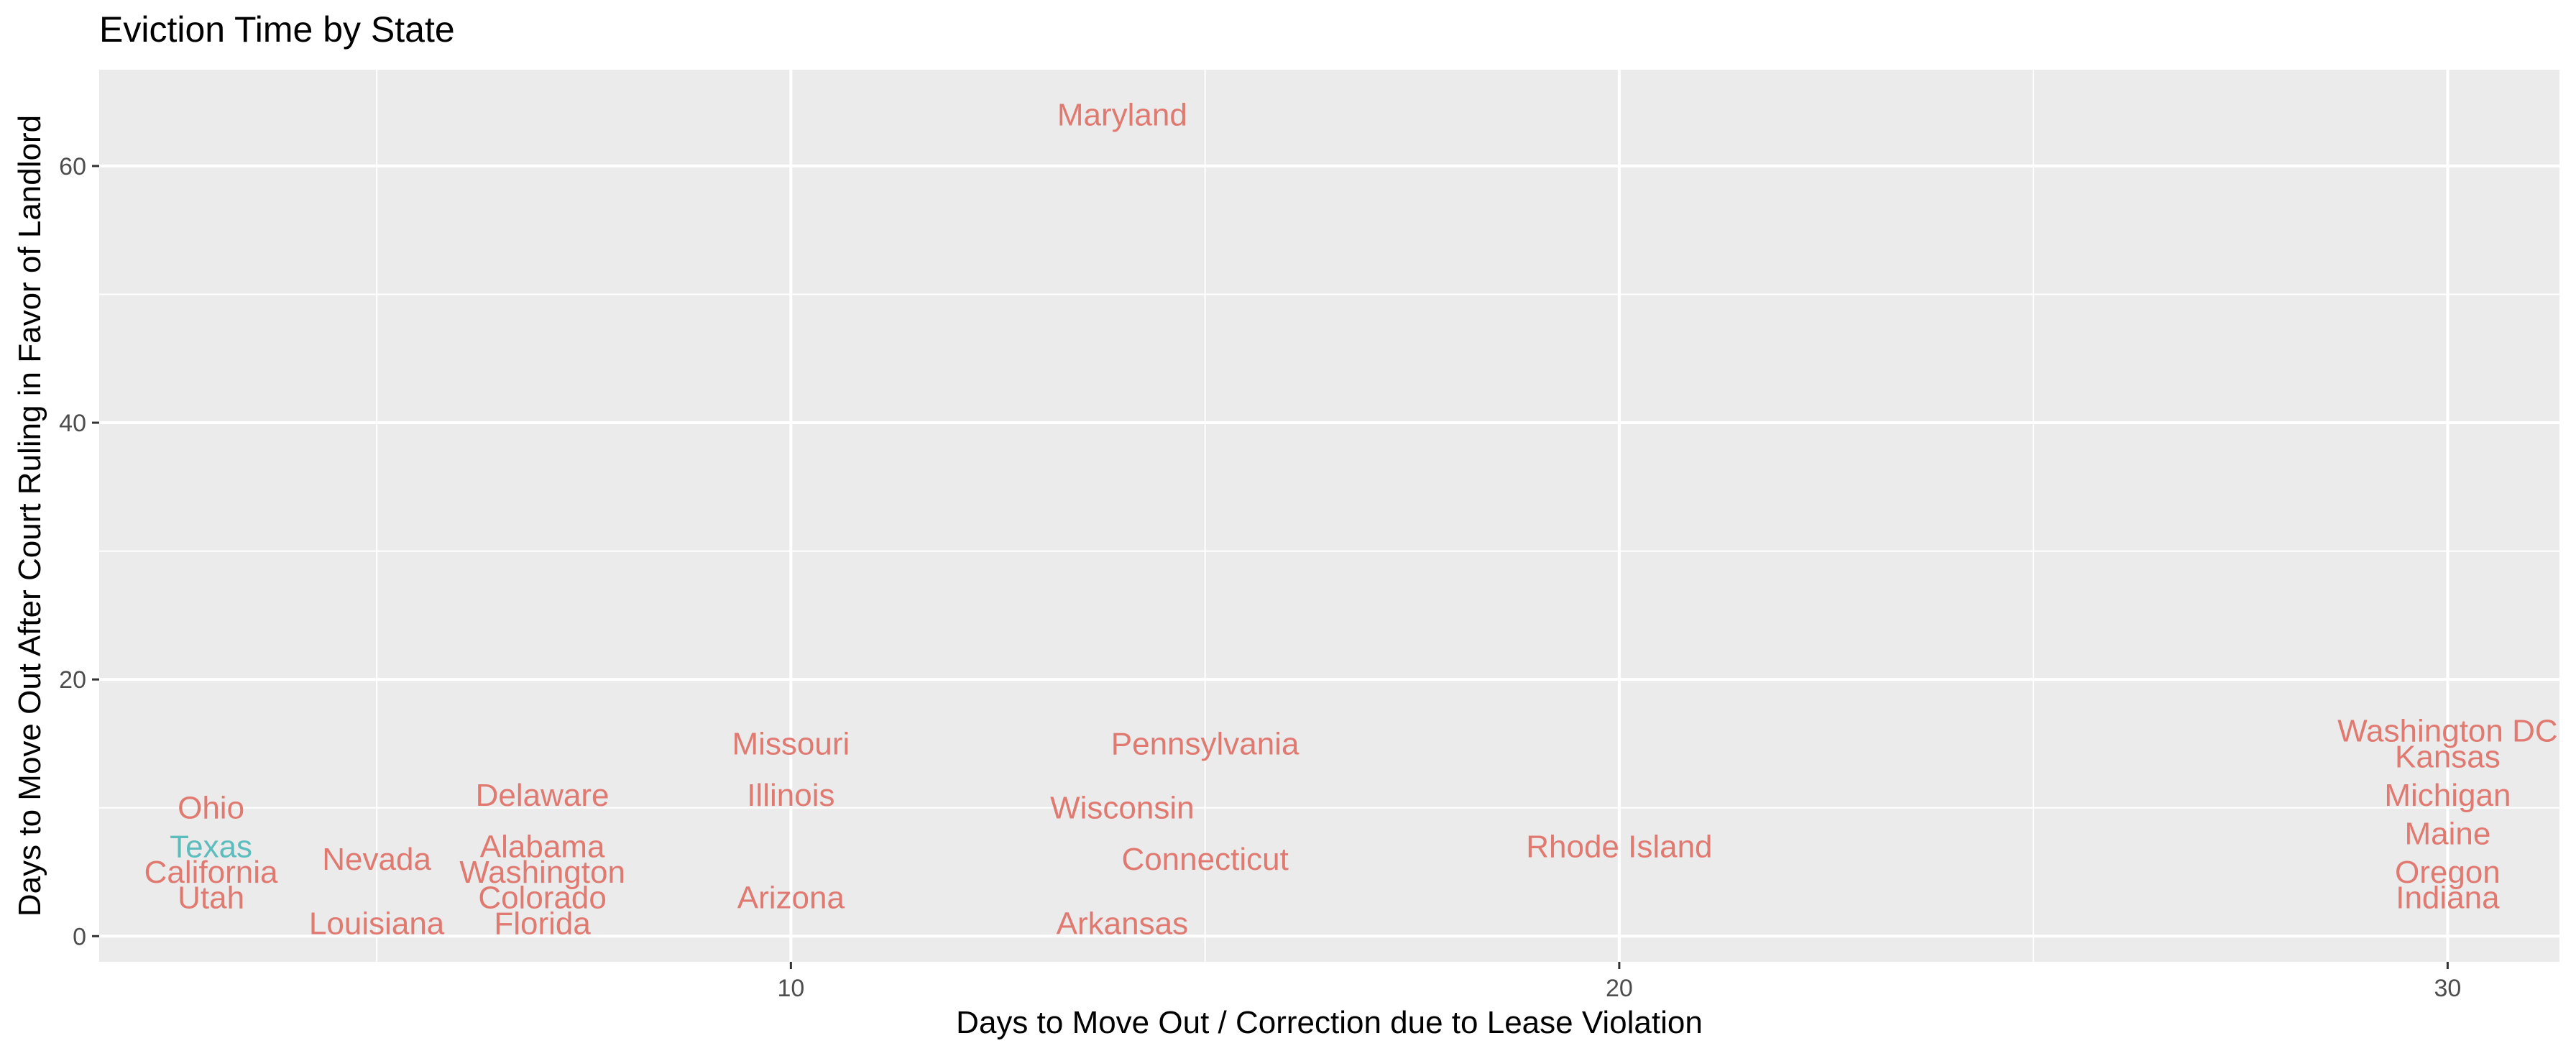 The height and width of the screenshot is (1056, 2576). Describe the element at coordinates (1122, 115) in the screenshot. I see `point-label-maryland: Maryland` at that location.